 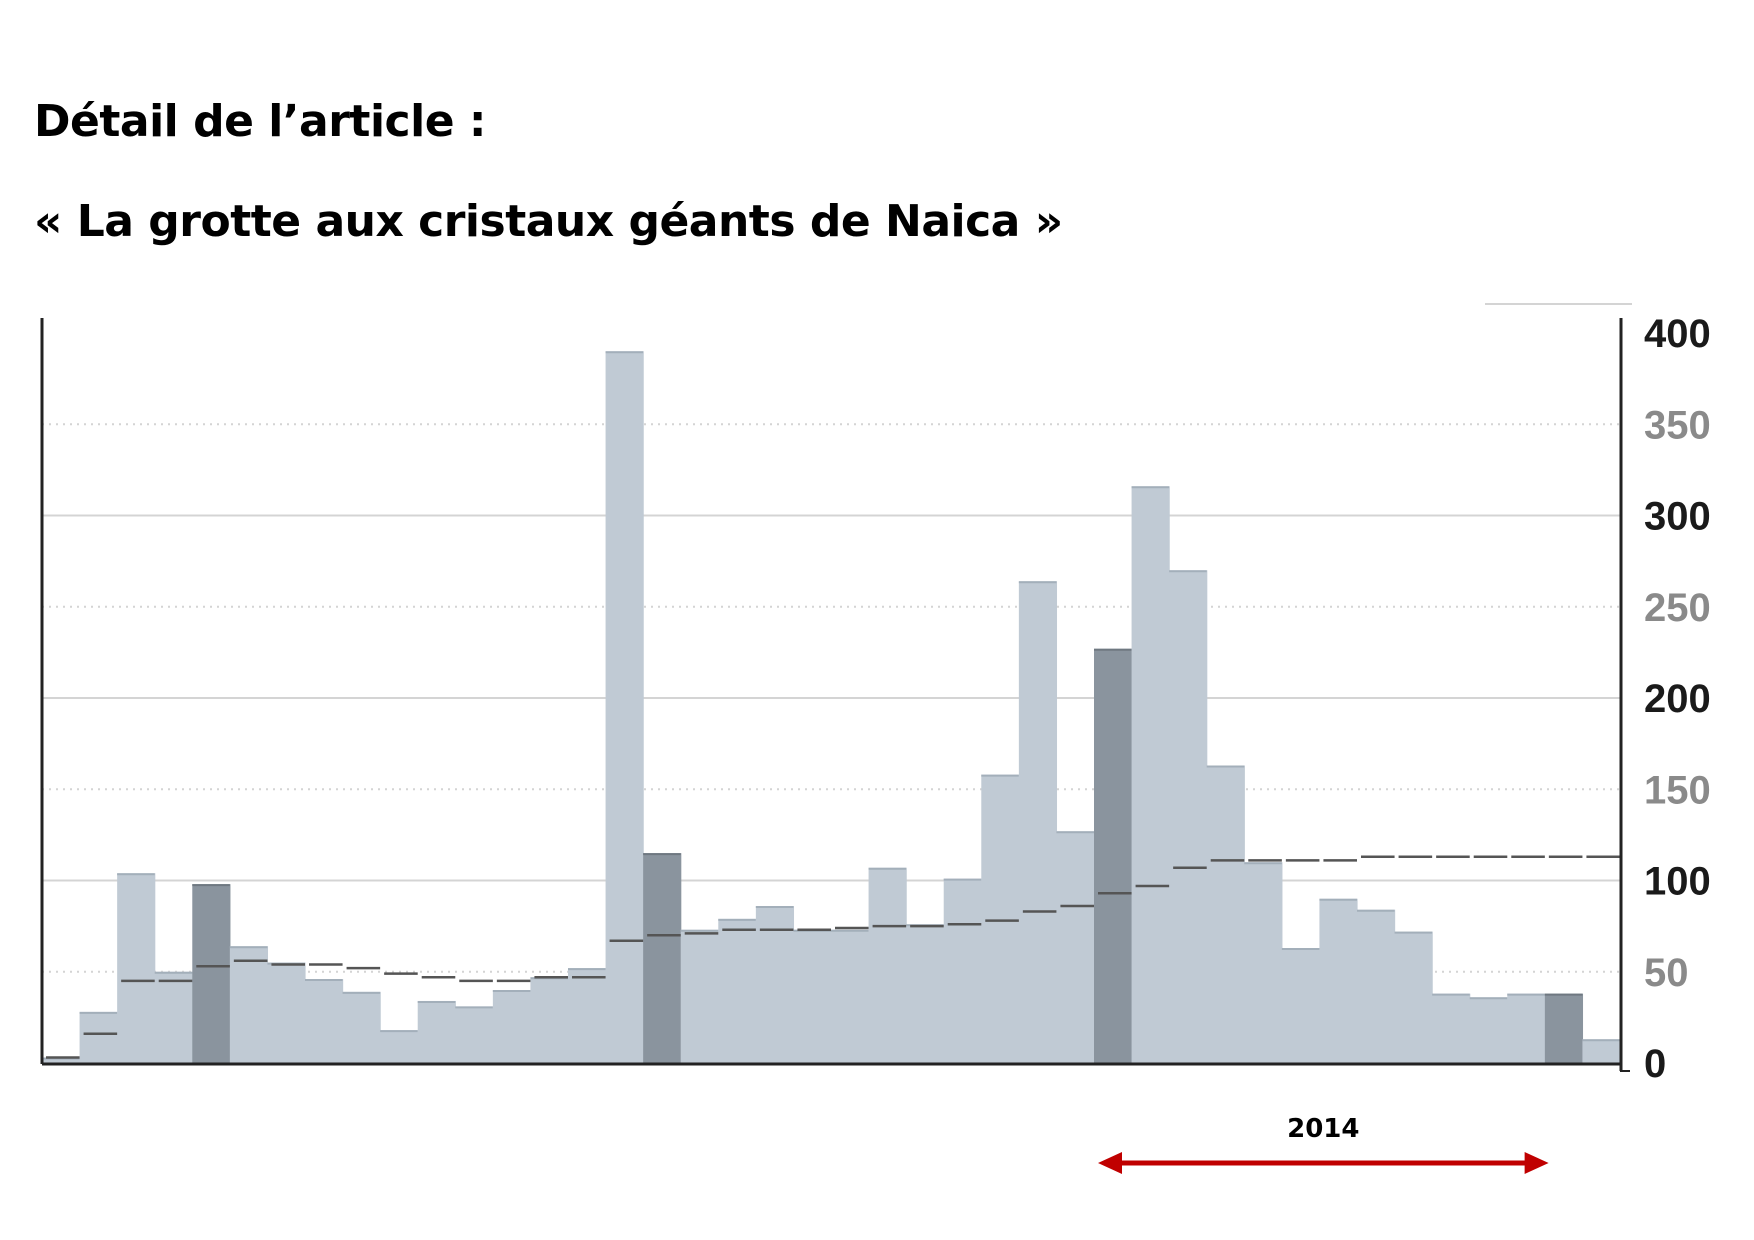 I want to click on page-title-line-1: Détail de l’article :, so click(x=260, y=121).